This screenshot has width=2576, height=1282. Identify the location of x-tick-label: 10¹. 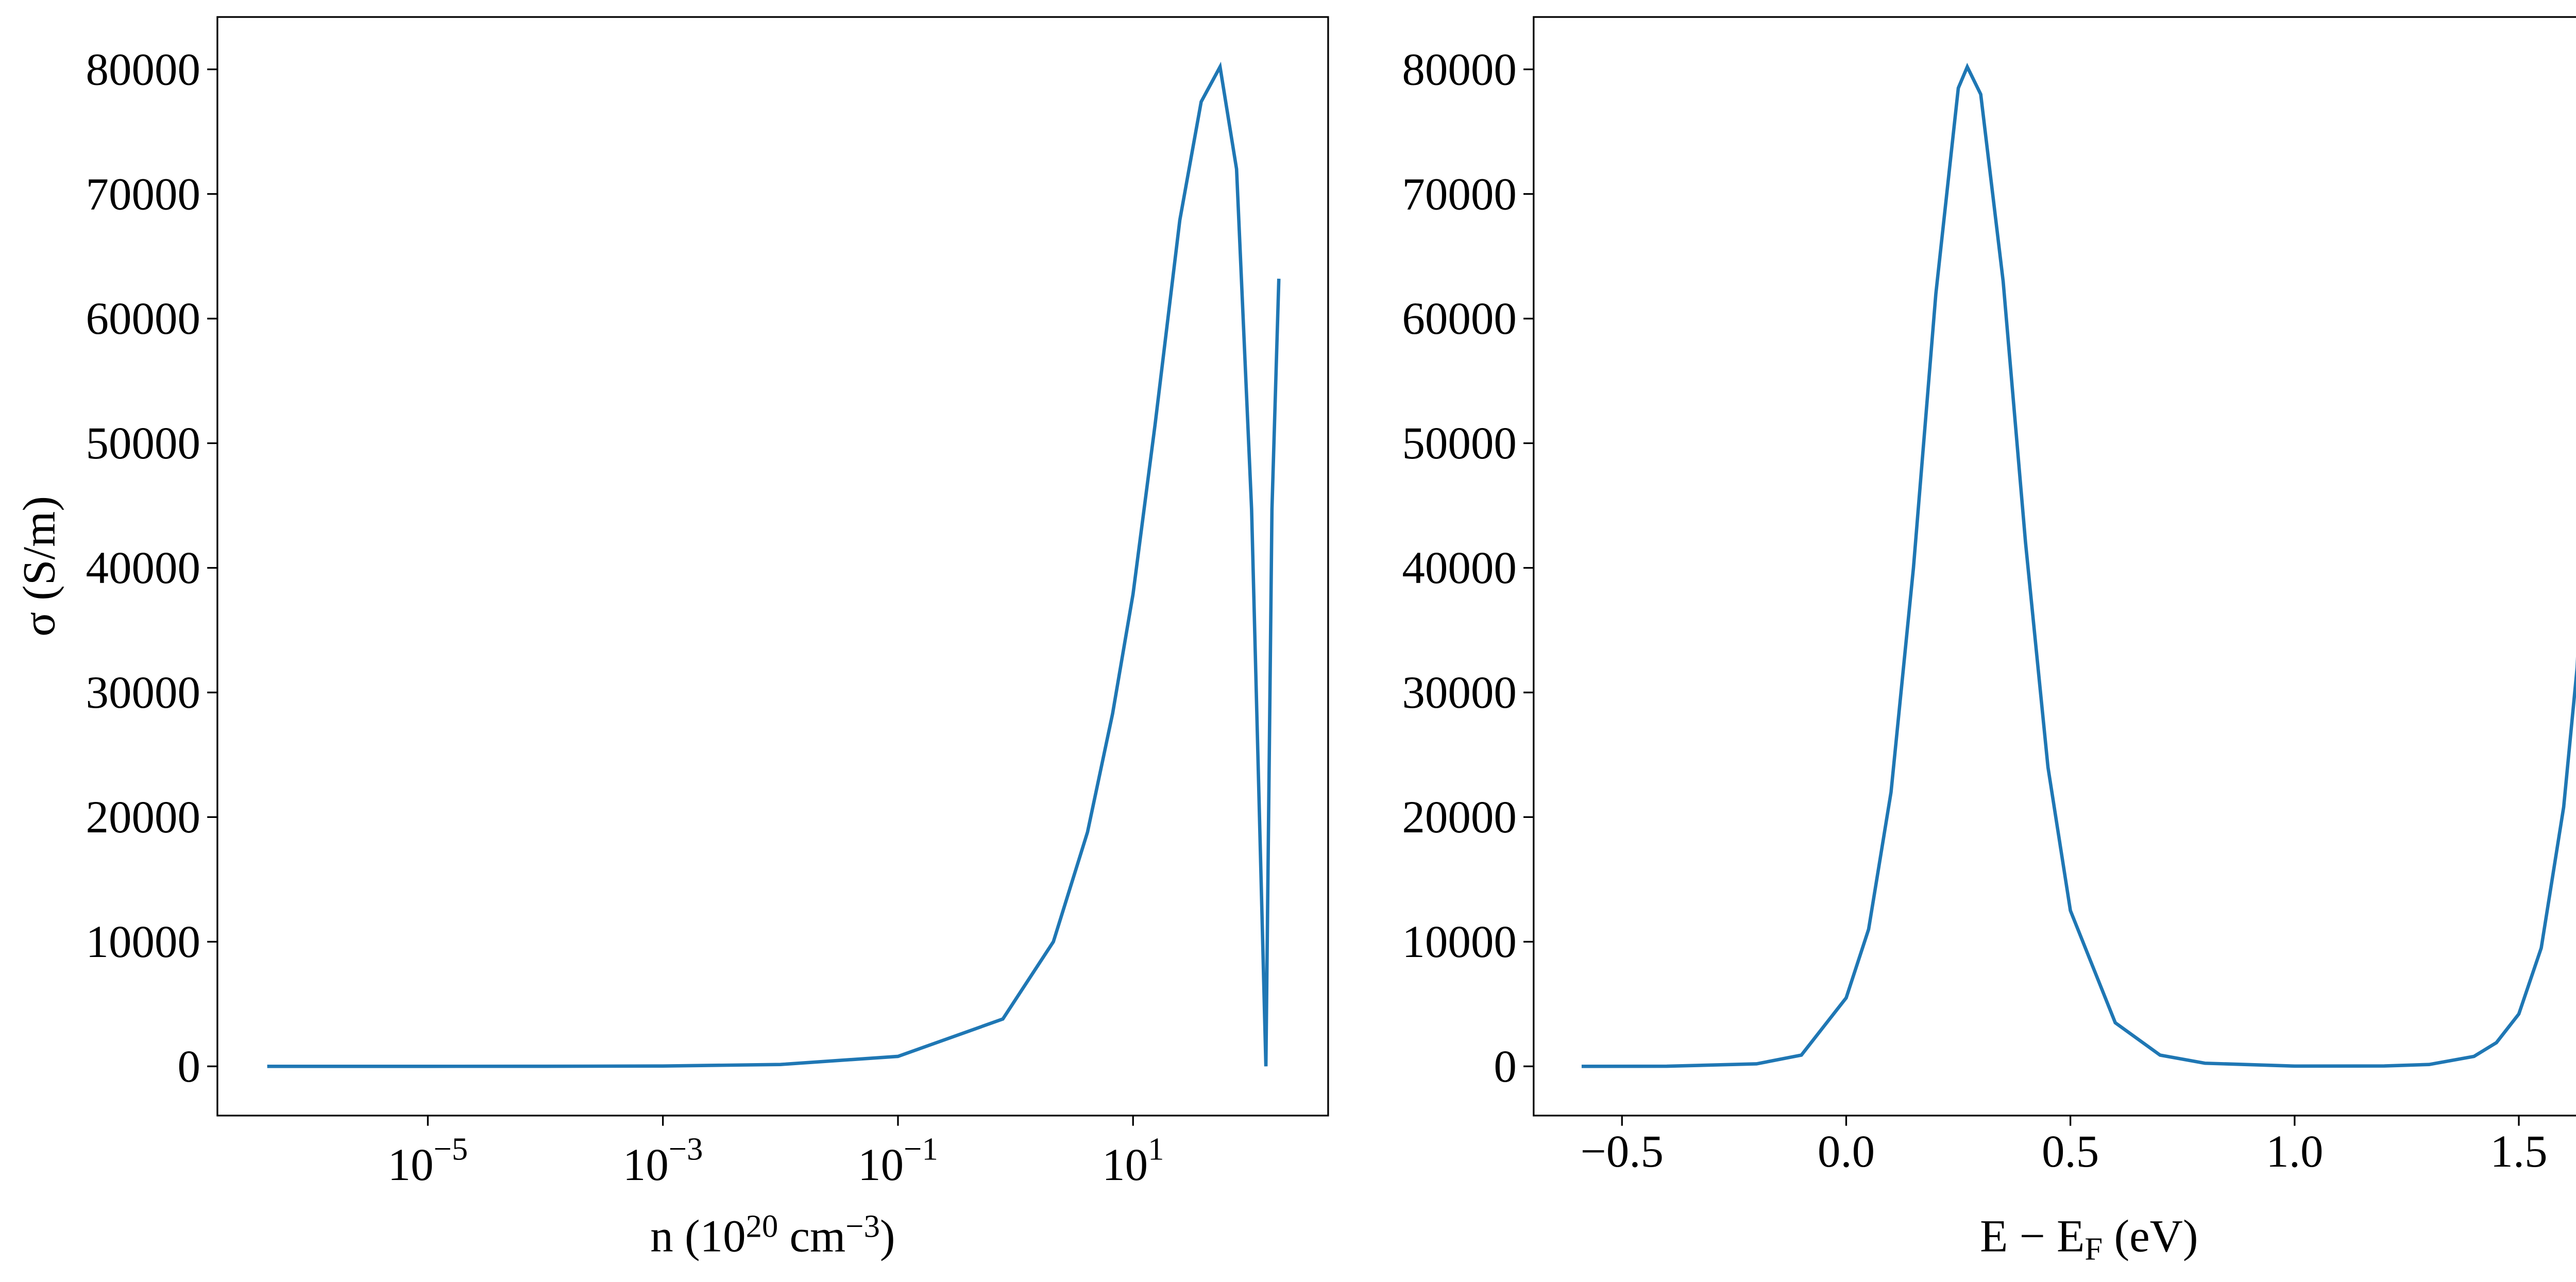
(1133, 1161).